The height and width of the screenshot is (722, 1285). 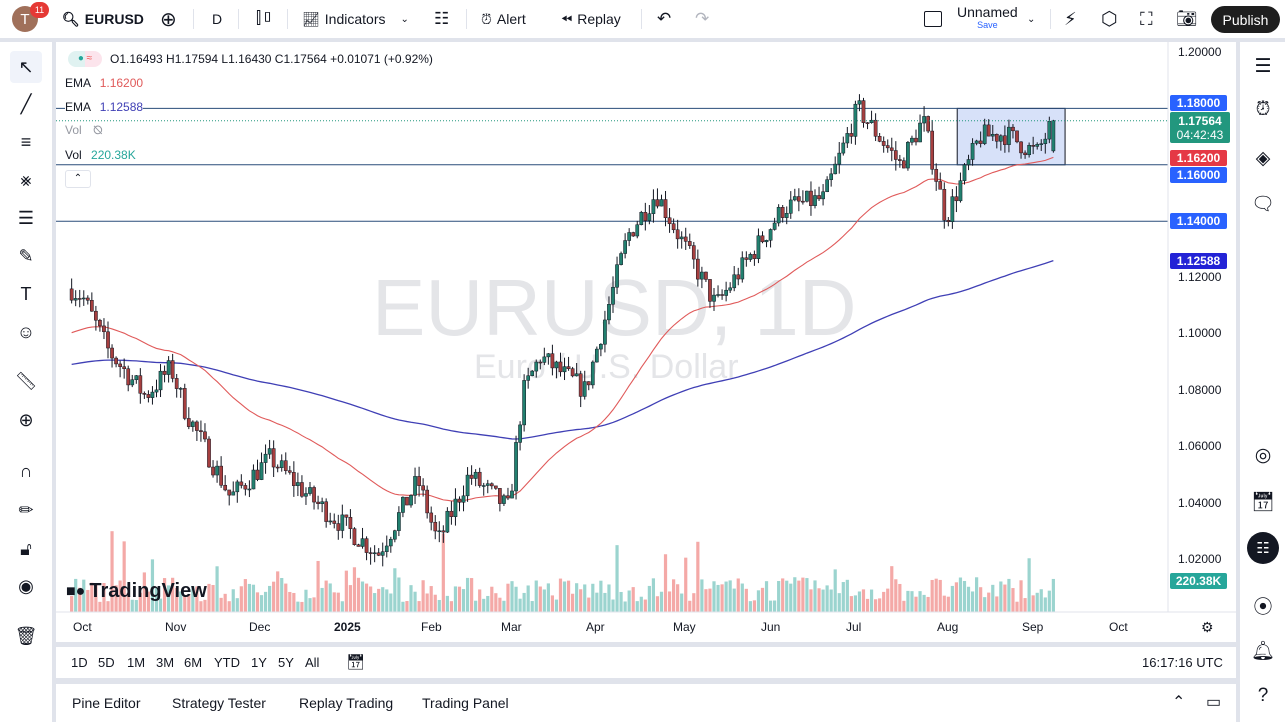 I want to click on lock-drawing-icon: ✏, so click(x=26, y=509).